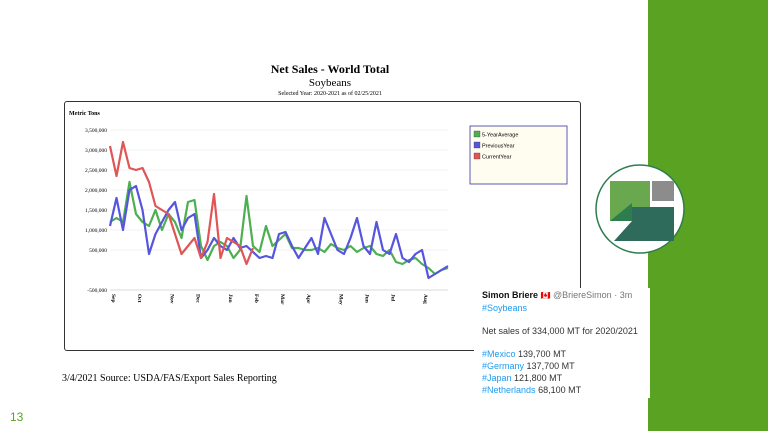  I want to click on tweet-time: · 3m, so click(623, 295).